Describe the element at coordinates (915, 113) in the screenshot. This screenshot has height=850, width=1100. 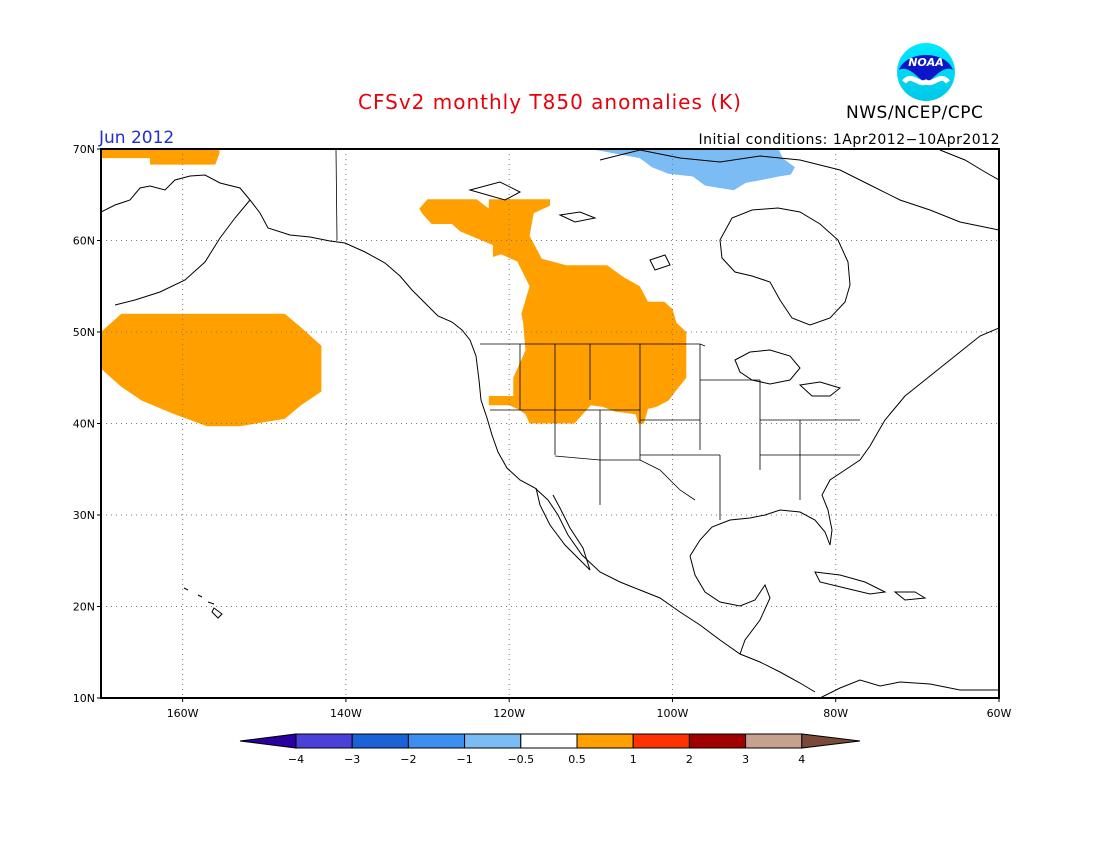
I see `agency-label: NWS/NCEP/CPC` at that location.